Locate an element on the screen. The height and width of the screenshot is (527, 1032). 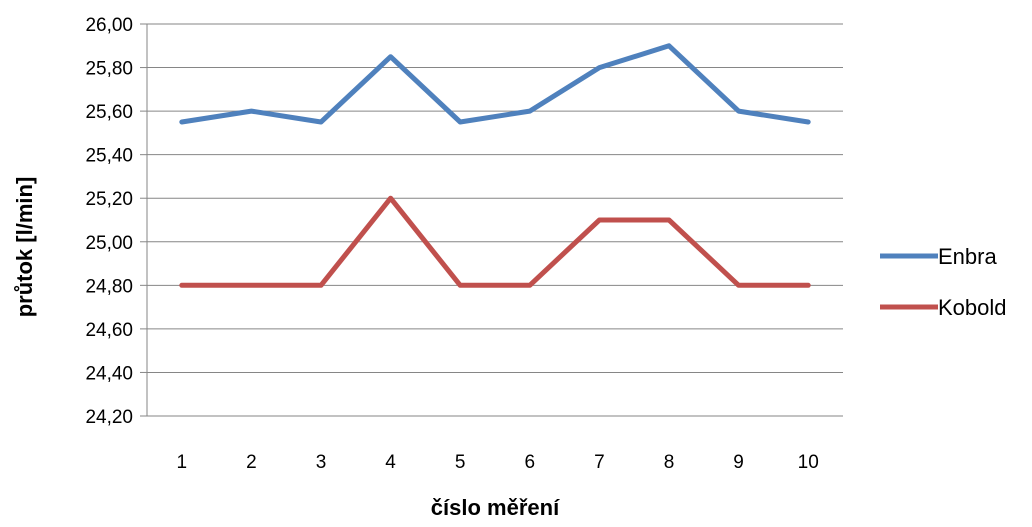
axes is located at coordinates (144, 220).